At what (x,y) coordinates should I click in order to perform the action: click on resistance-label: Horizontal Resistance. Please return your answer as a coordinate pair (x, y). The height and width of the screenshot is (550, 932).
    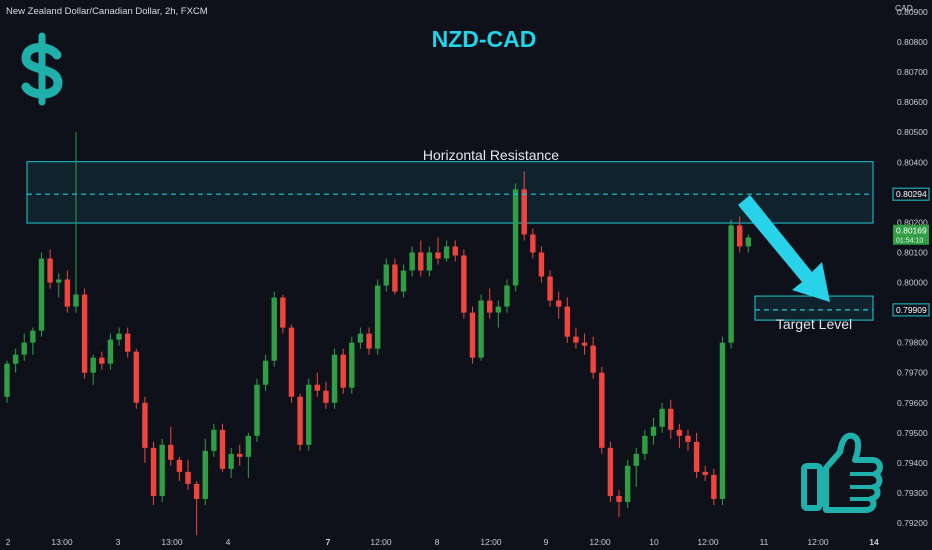
    Looking at the image, I should click on (491, 155).